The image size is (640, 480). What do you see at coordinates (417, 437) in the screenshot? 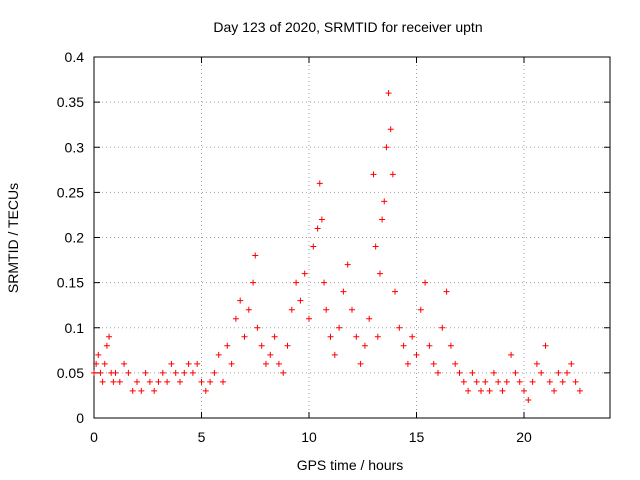
I see `x-tick-label: 15` at bounding box center [417, 437].